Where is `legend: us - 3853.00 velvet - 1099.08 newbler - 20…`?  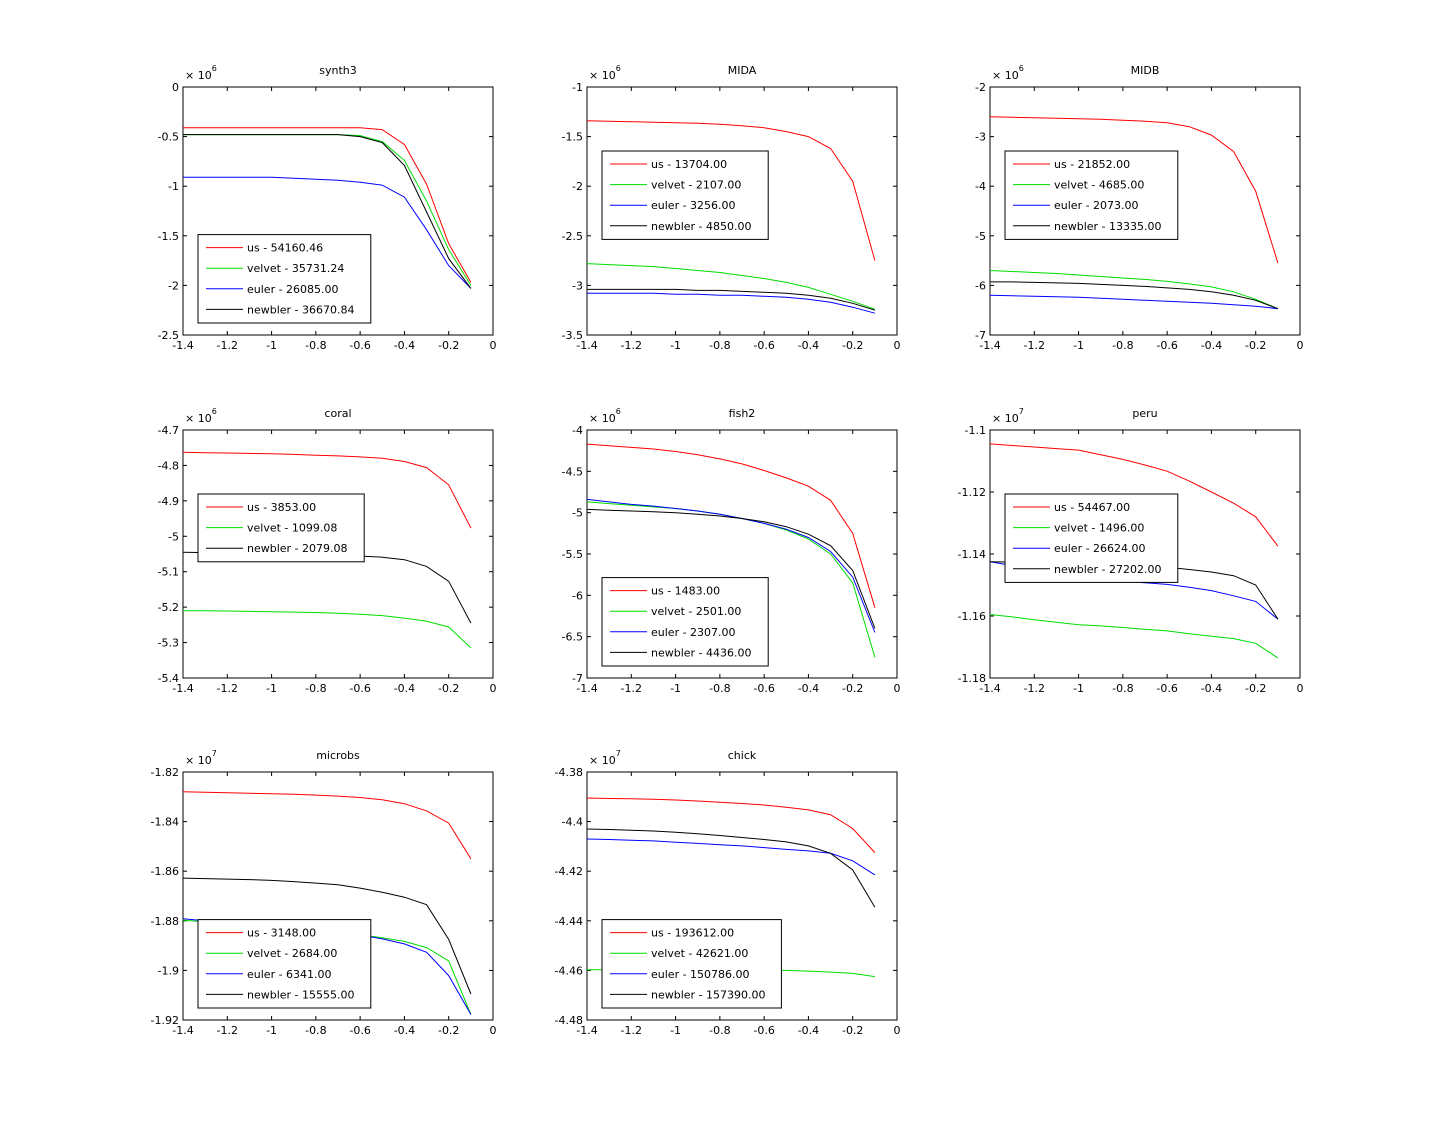
legend: us - 3853.00 velvet - 1099.08 newbler - 20… is located at coordinates (281, 528).